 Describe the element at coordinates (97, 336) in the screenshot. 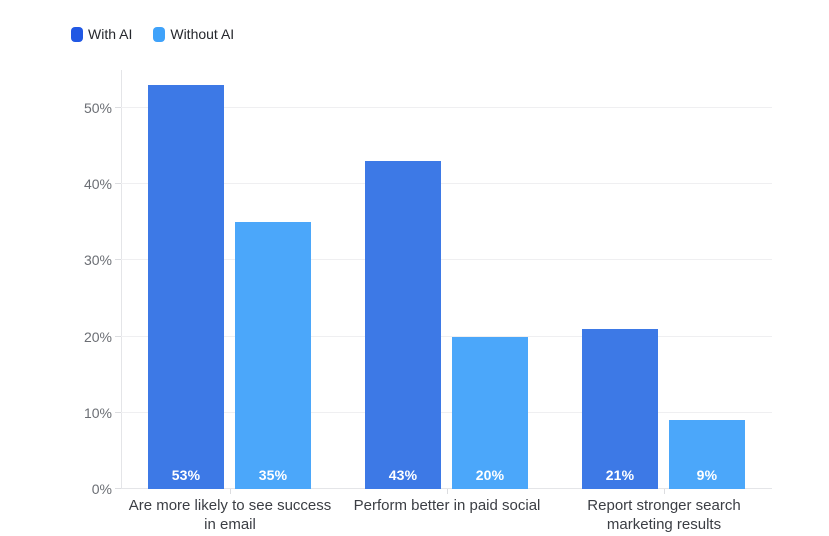

I see `y-axis-tick-label-20: 20%` at that location.